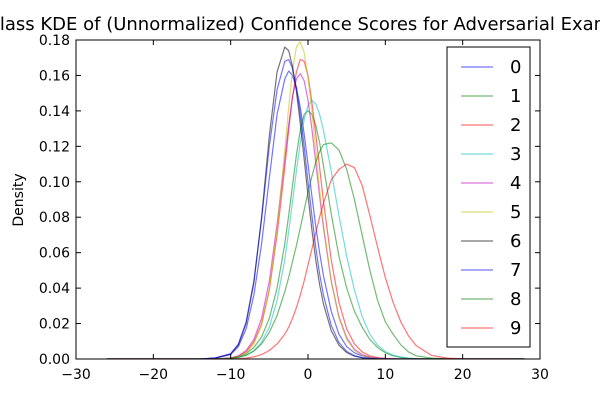 The height and width of the screenshot is (400, 600). I want to click on y-tick-label: 0.18, so click(54, 41).